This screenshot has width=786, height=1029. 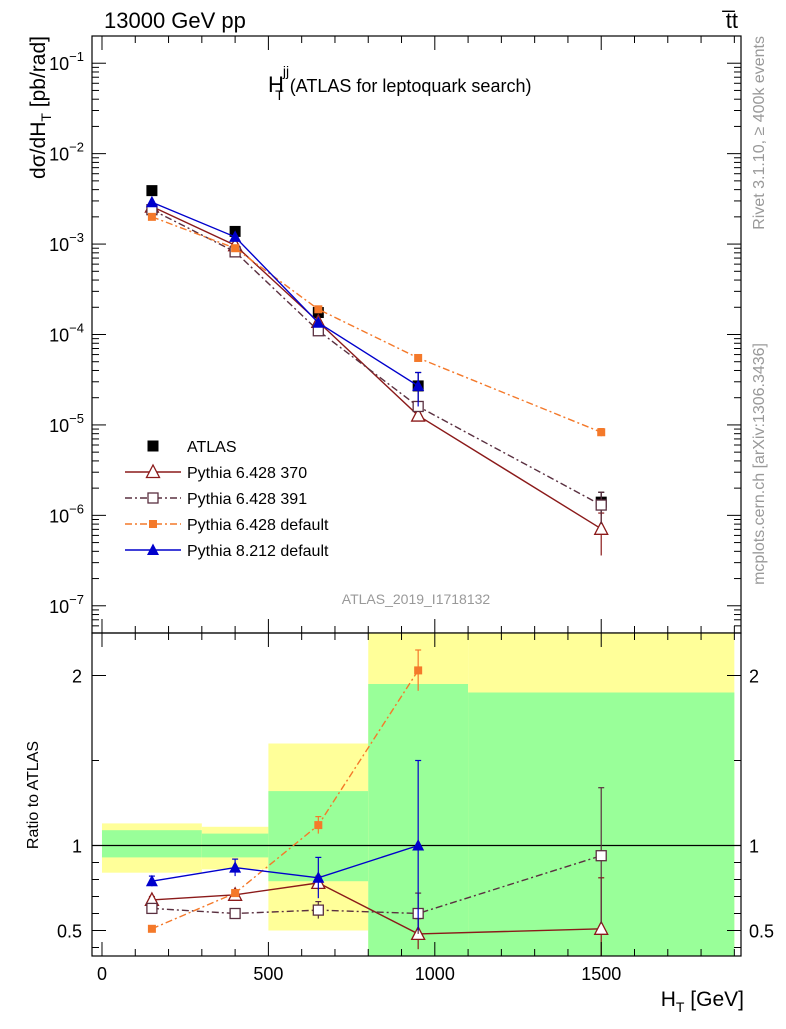 I want to click on lower-xtick-label-3: 1500, so click(x=601, y=974).